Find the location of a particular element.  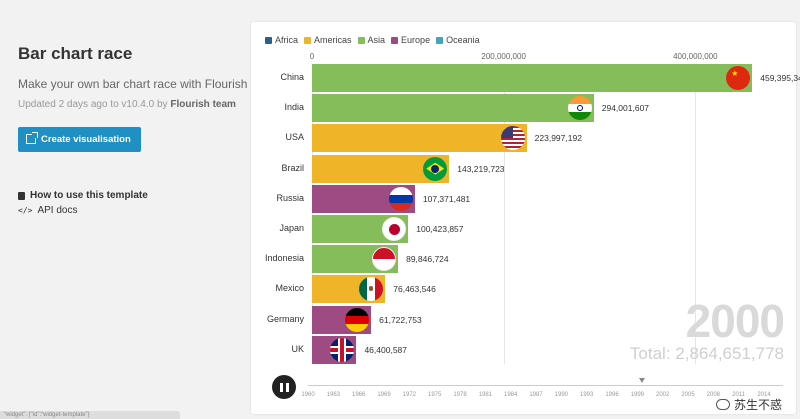

bar-row: Japan 100,423,857 is located at coordinates (523, 229).